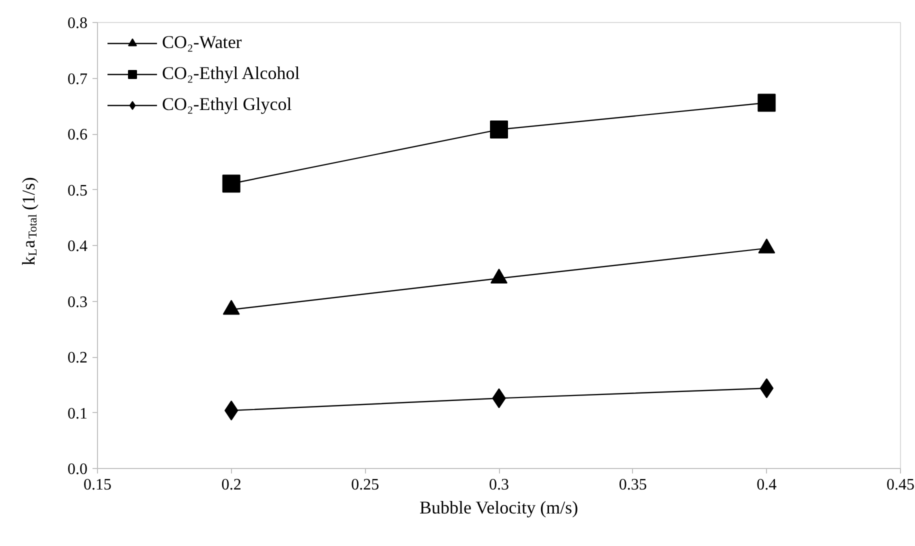 This screenshot has width=915, height=546. I want to click on x-axis-title: Bubble Velocity (m/s), so click(499, 508).